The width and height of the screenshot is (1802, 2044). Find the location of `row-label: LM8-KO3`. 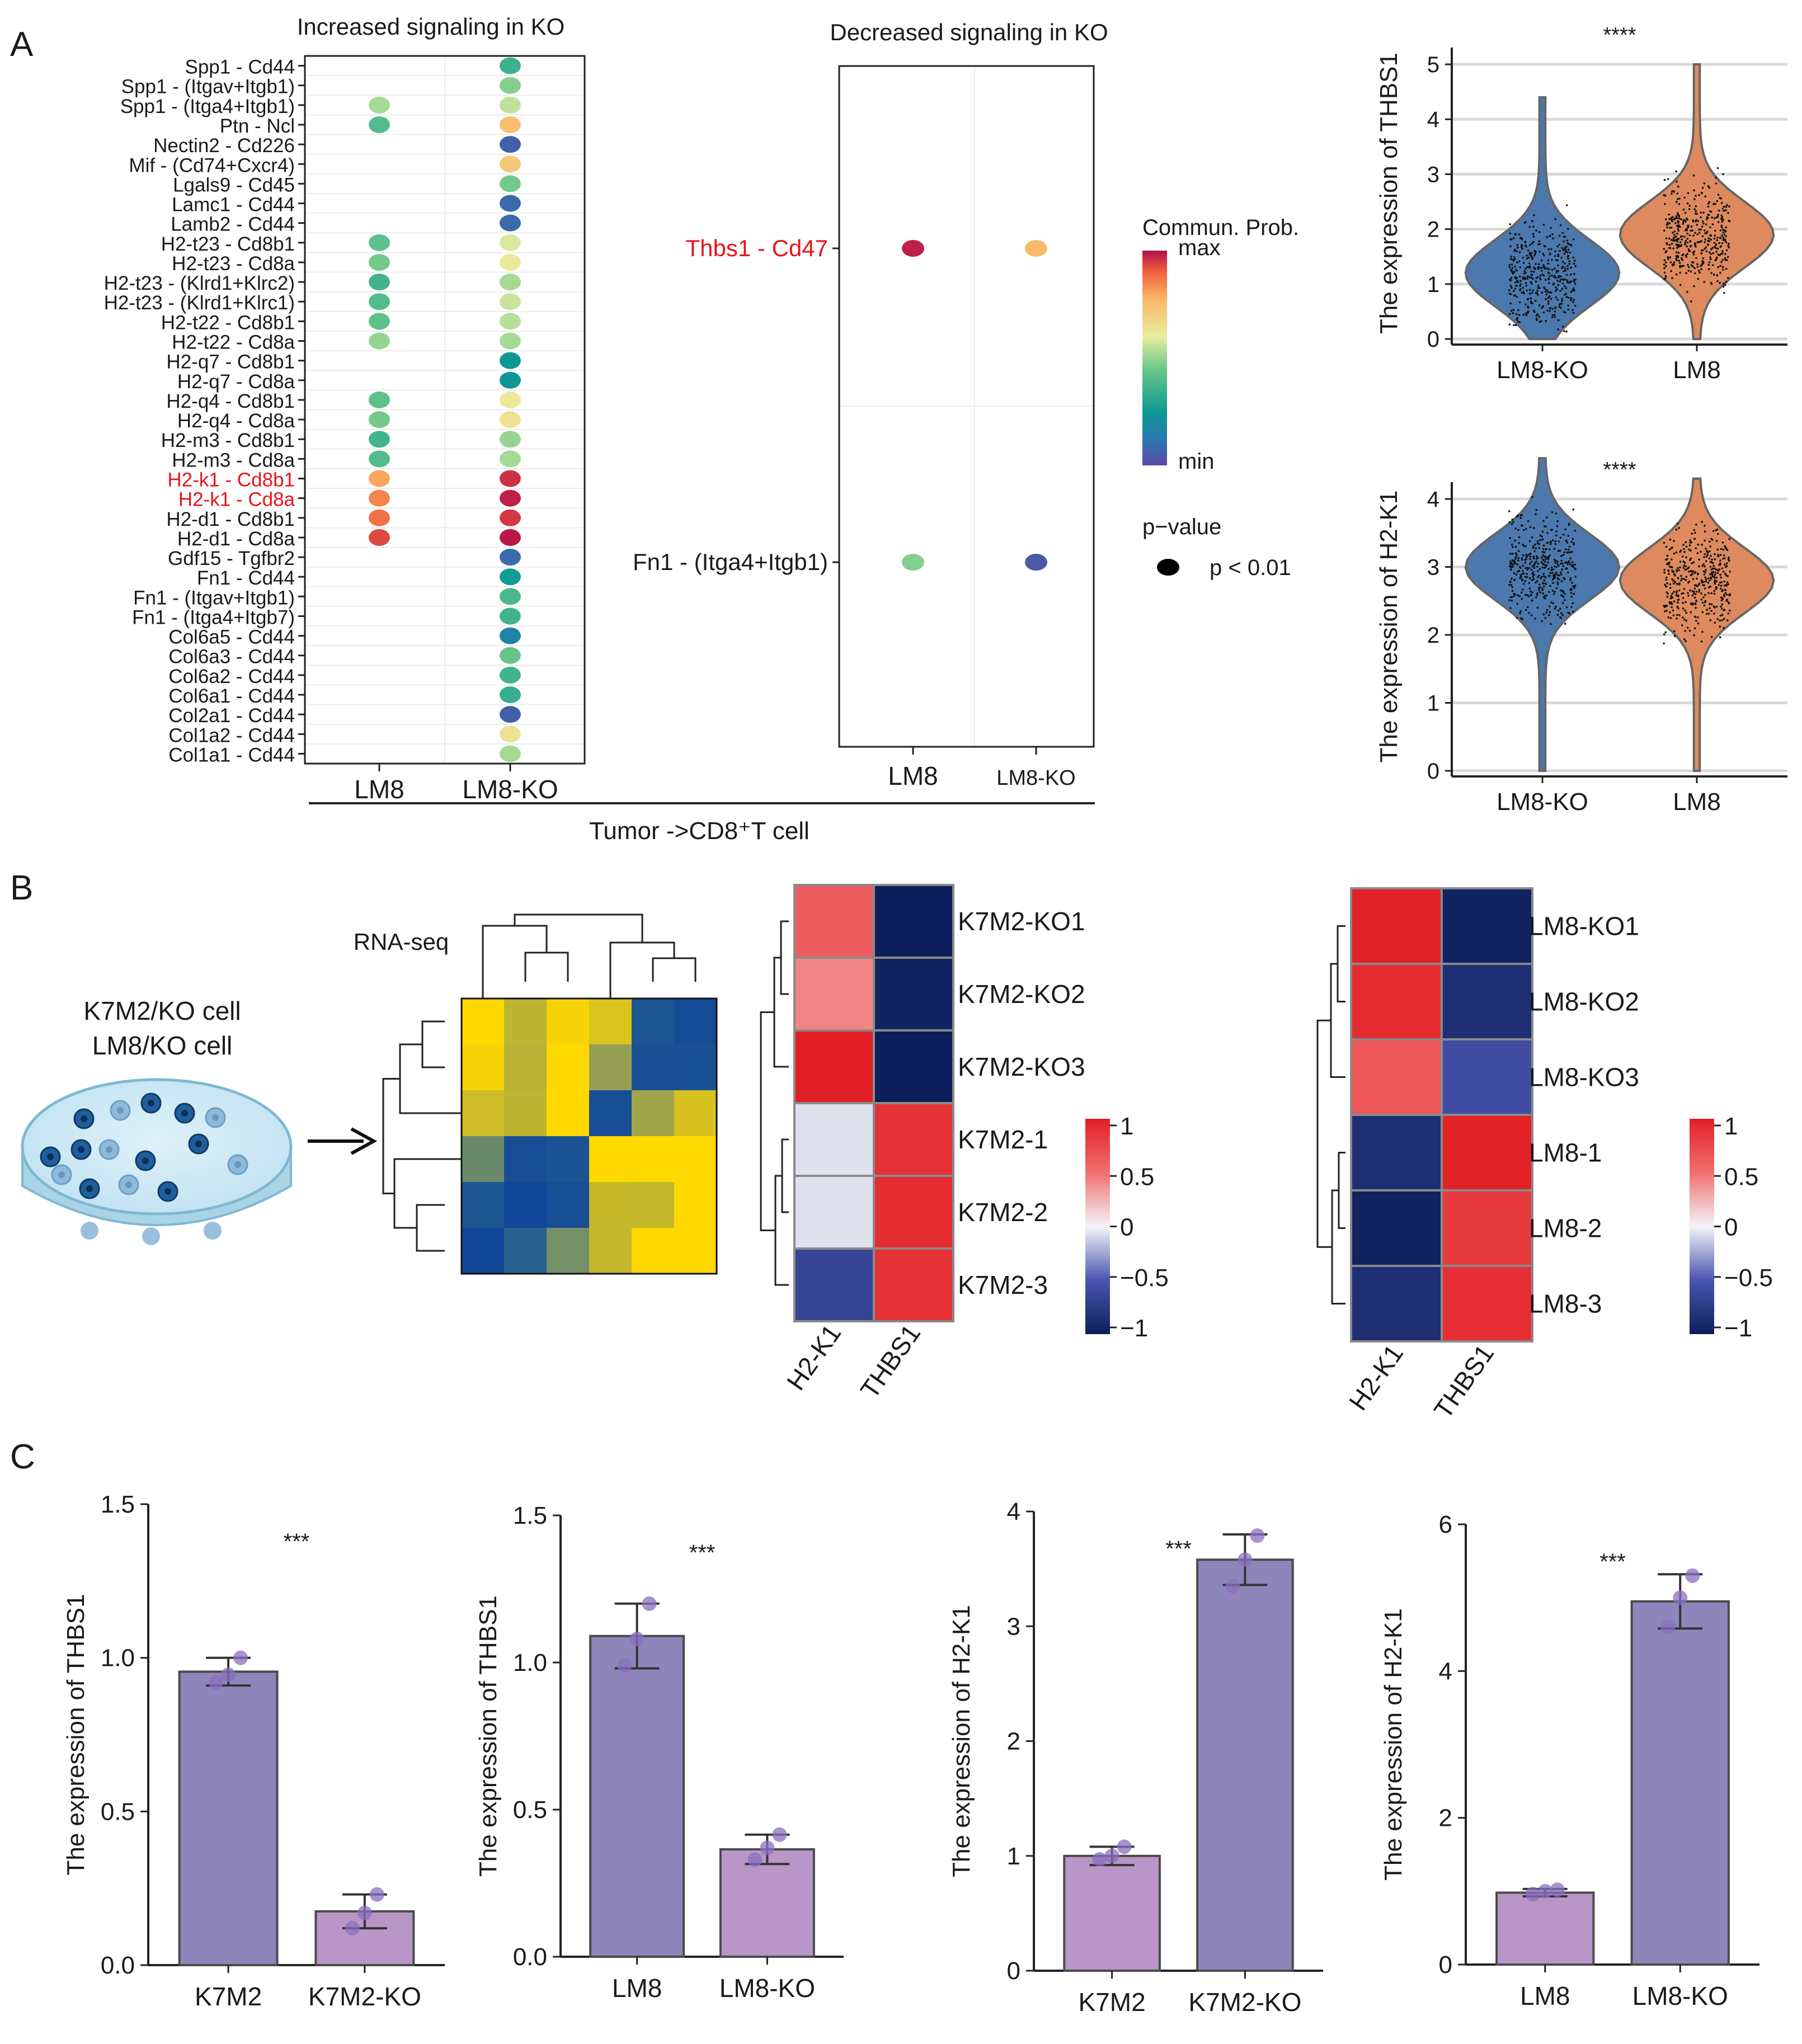

row-label: LM8-KO3 is located at coordinates (1584, 1077).